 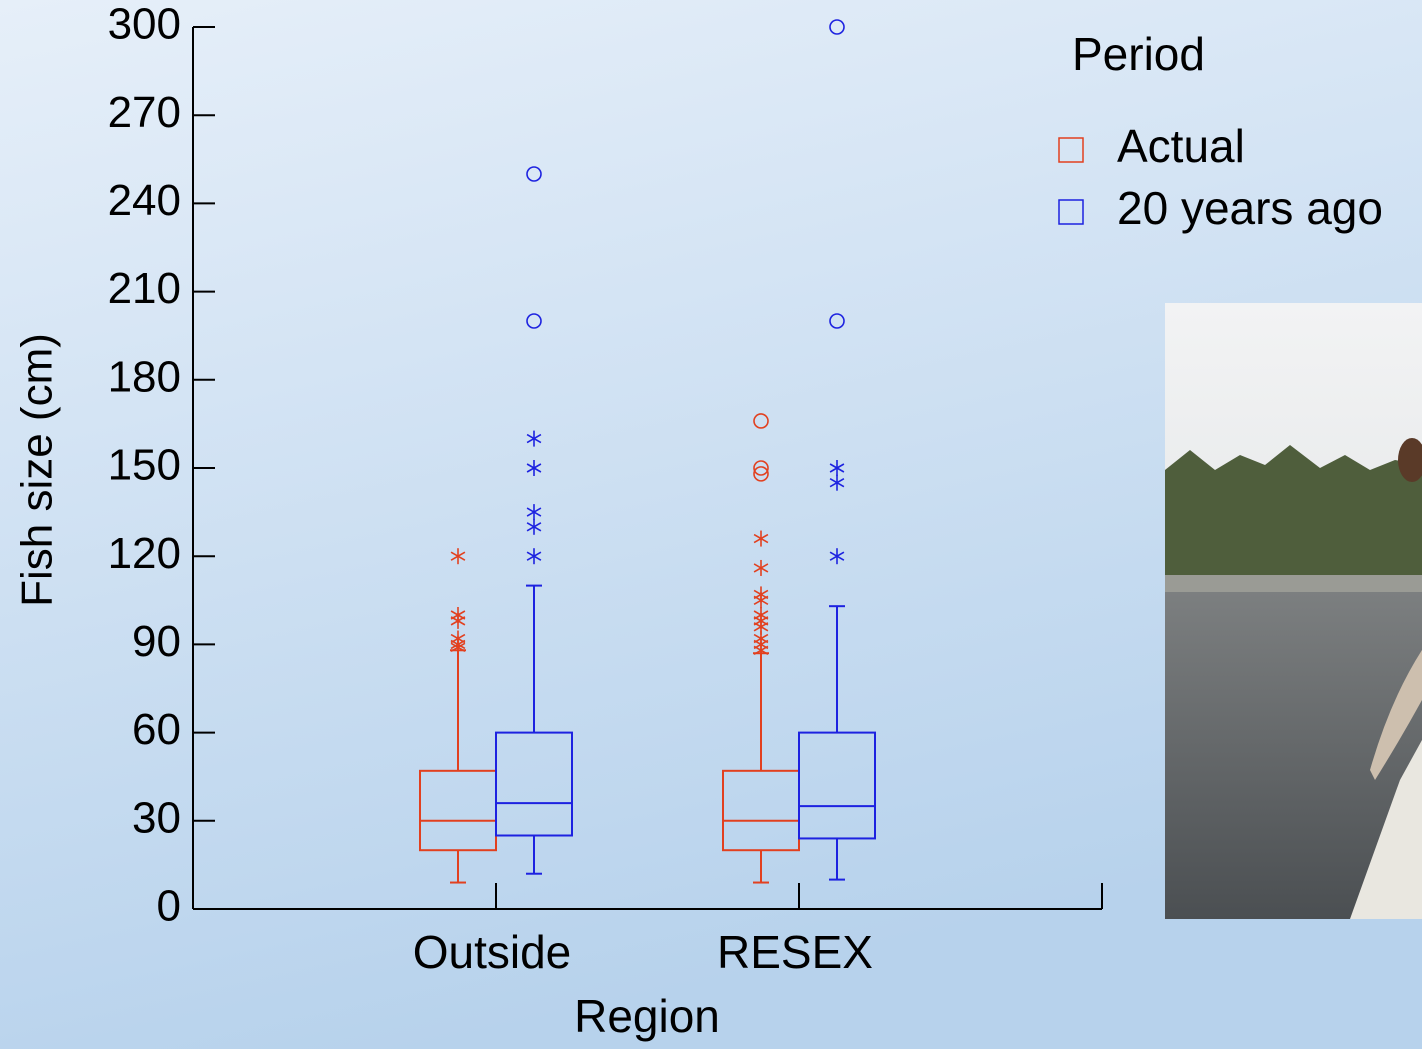 What do you see at coordinates (1293, 611) in the screenshot?
I see `photo` at bounding box center [1293, 611].